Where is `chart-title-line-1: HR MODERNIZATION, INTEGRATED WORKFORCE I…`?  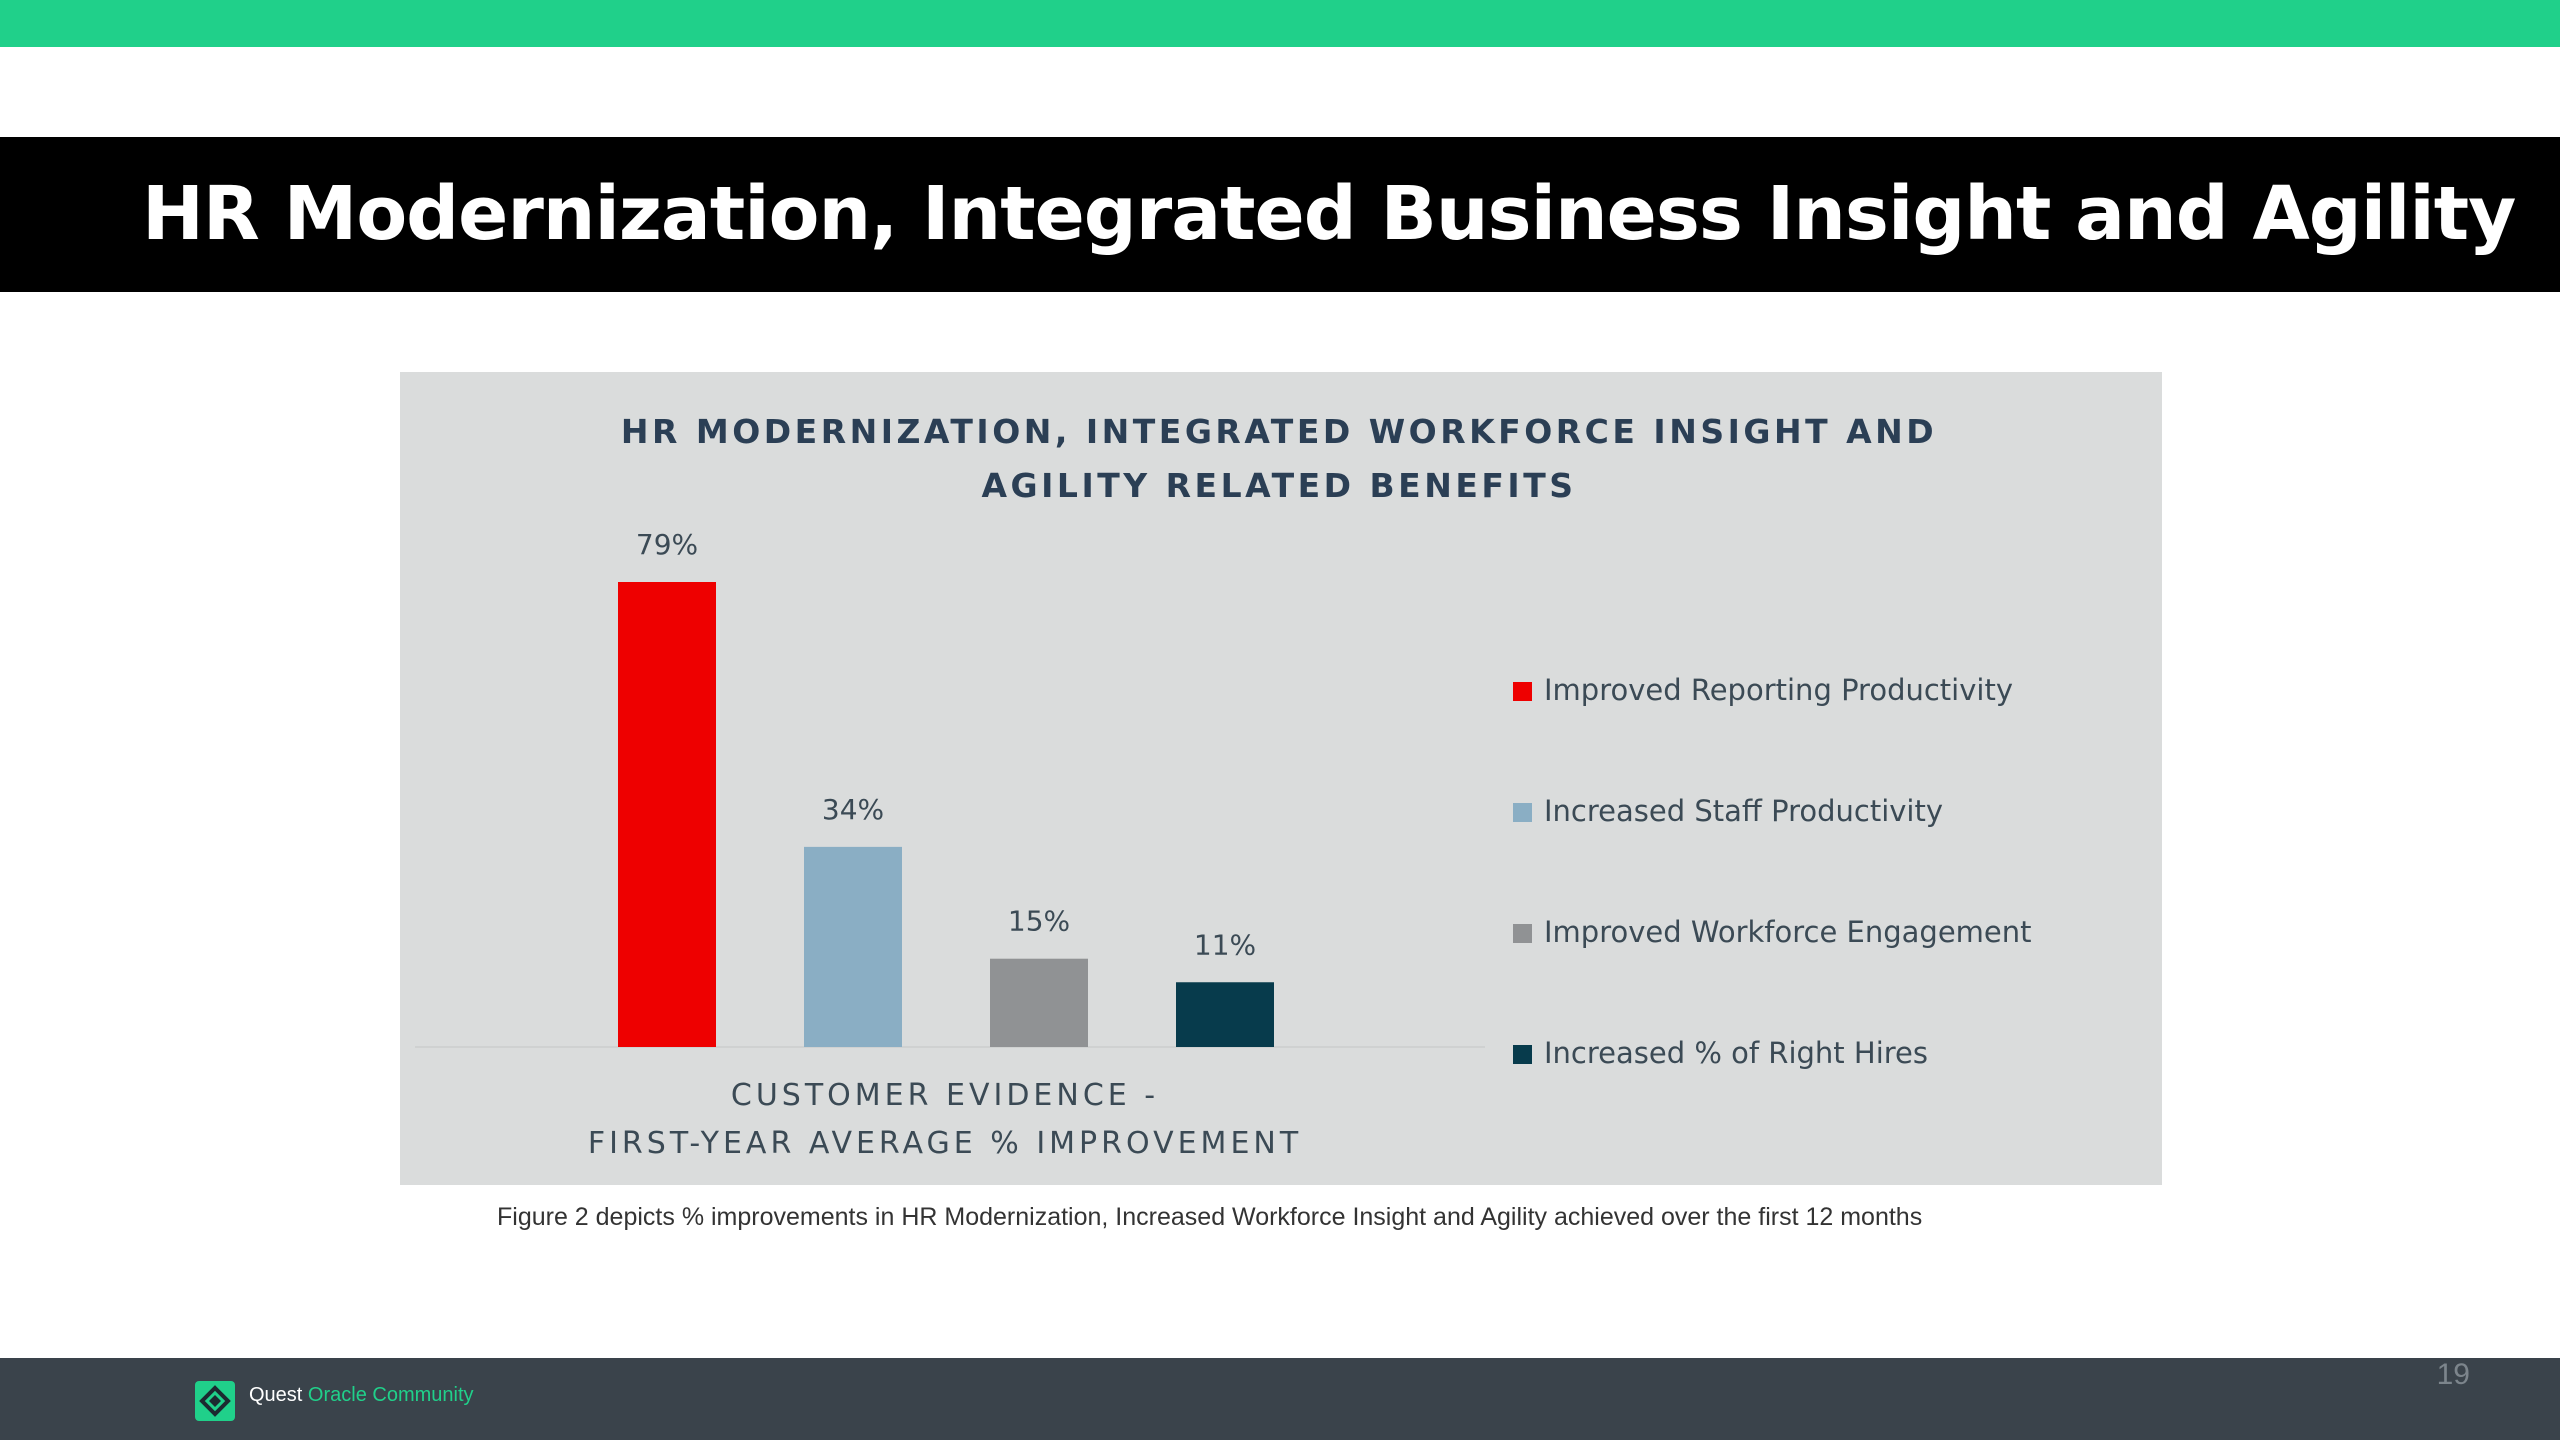
chart-title-line-1: HR MODERNIZATION, INTEGRATED WORKFORCE I… is located at coordinates (1279, 431).